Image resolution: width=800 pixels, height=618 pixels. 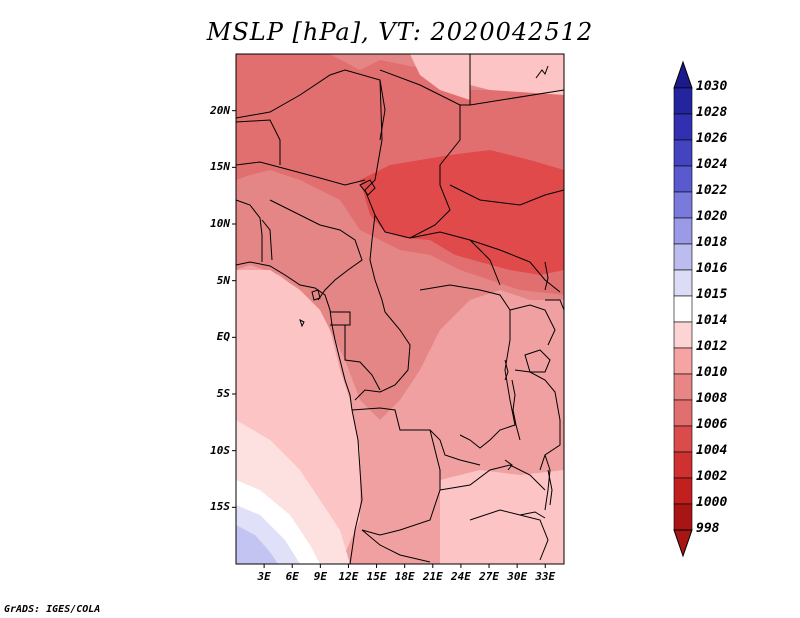 What do you see at coordinates (376, 576) in the screenshot?
I see `lon-label: 15E` at bounding box center [376, 576].